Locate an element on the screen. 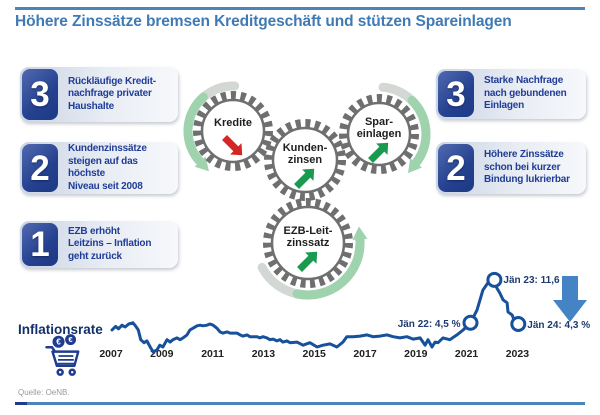 Image resolution: width=600 pixels, height=415 pixels. trend-down-arrow-icon is located at coordinates (232, 145).